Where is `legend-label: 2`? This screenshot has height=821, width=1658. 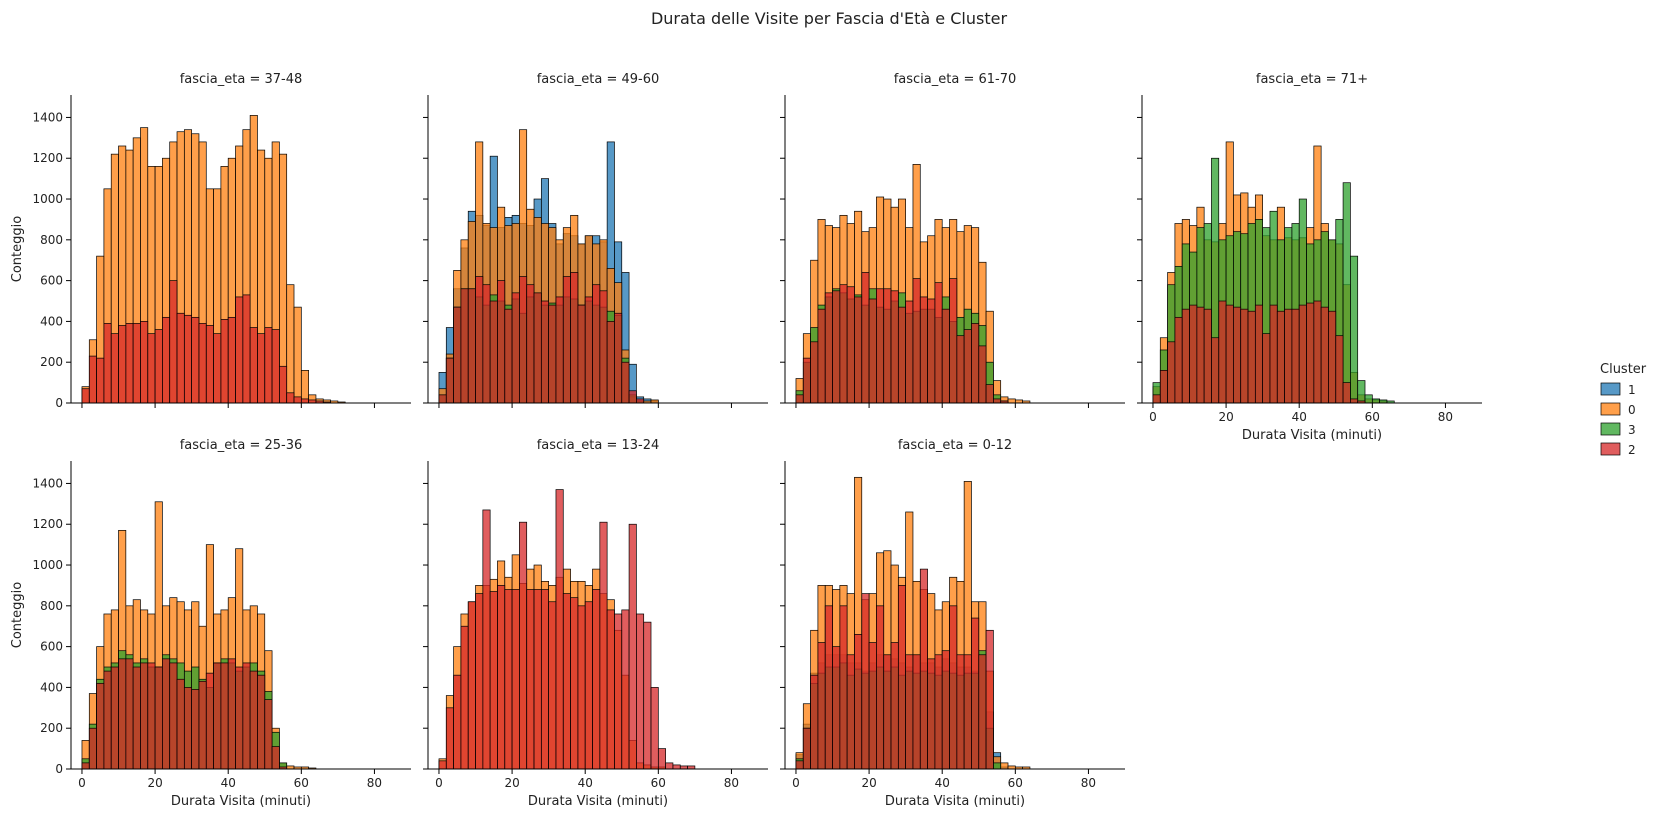
legend-label: 2 is located at coordinates (1632, 450).